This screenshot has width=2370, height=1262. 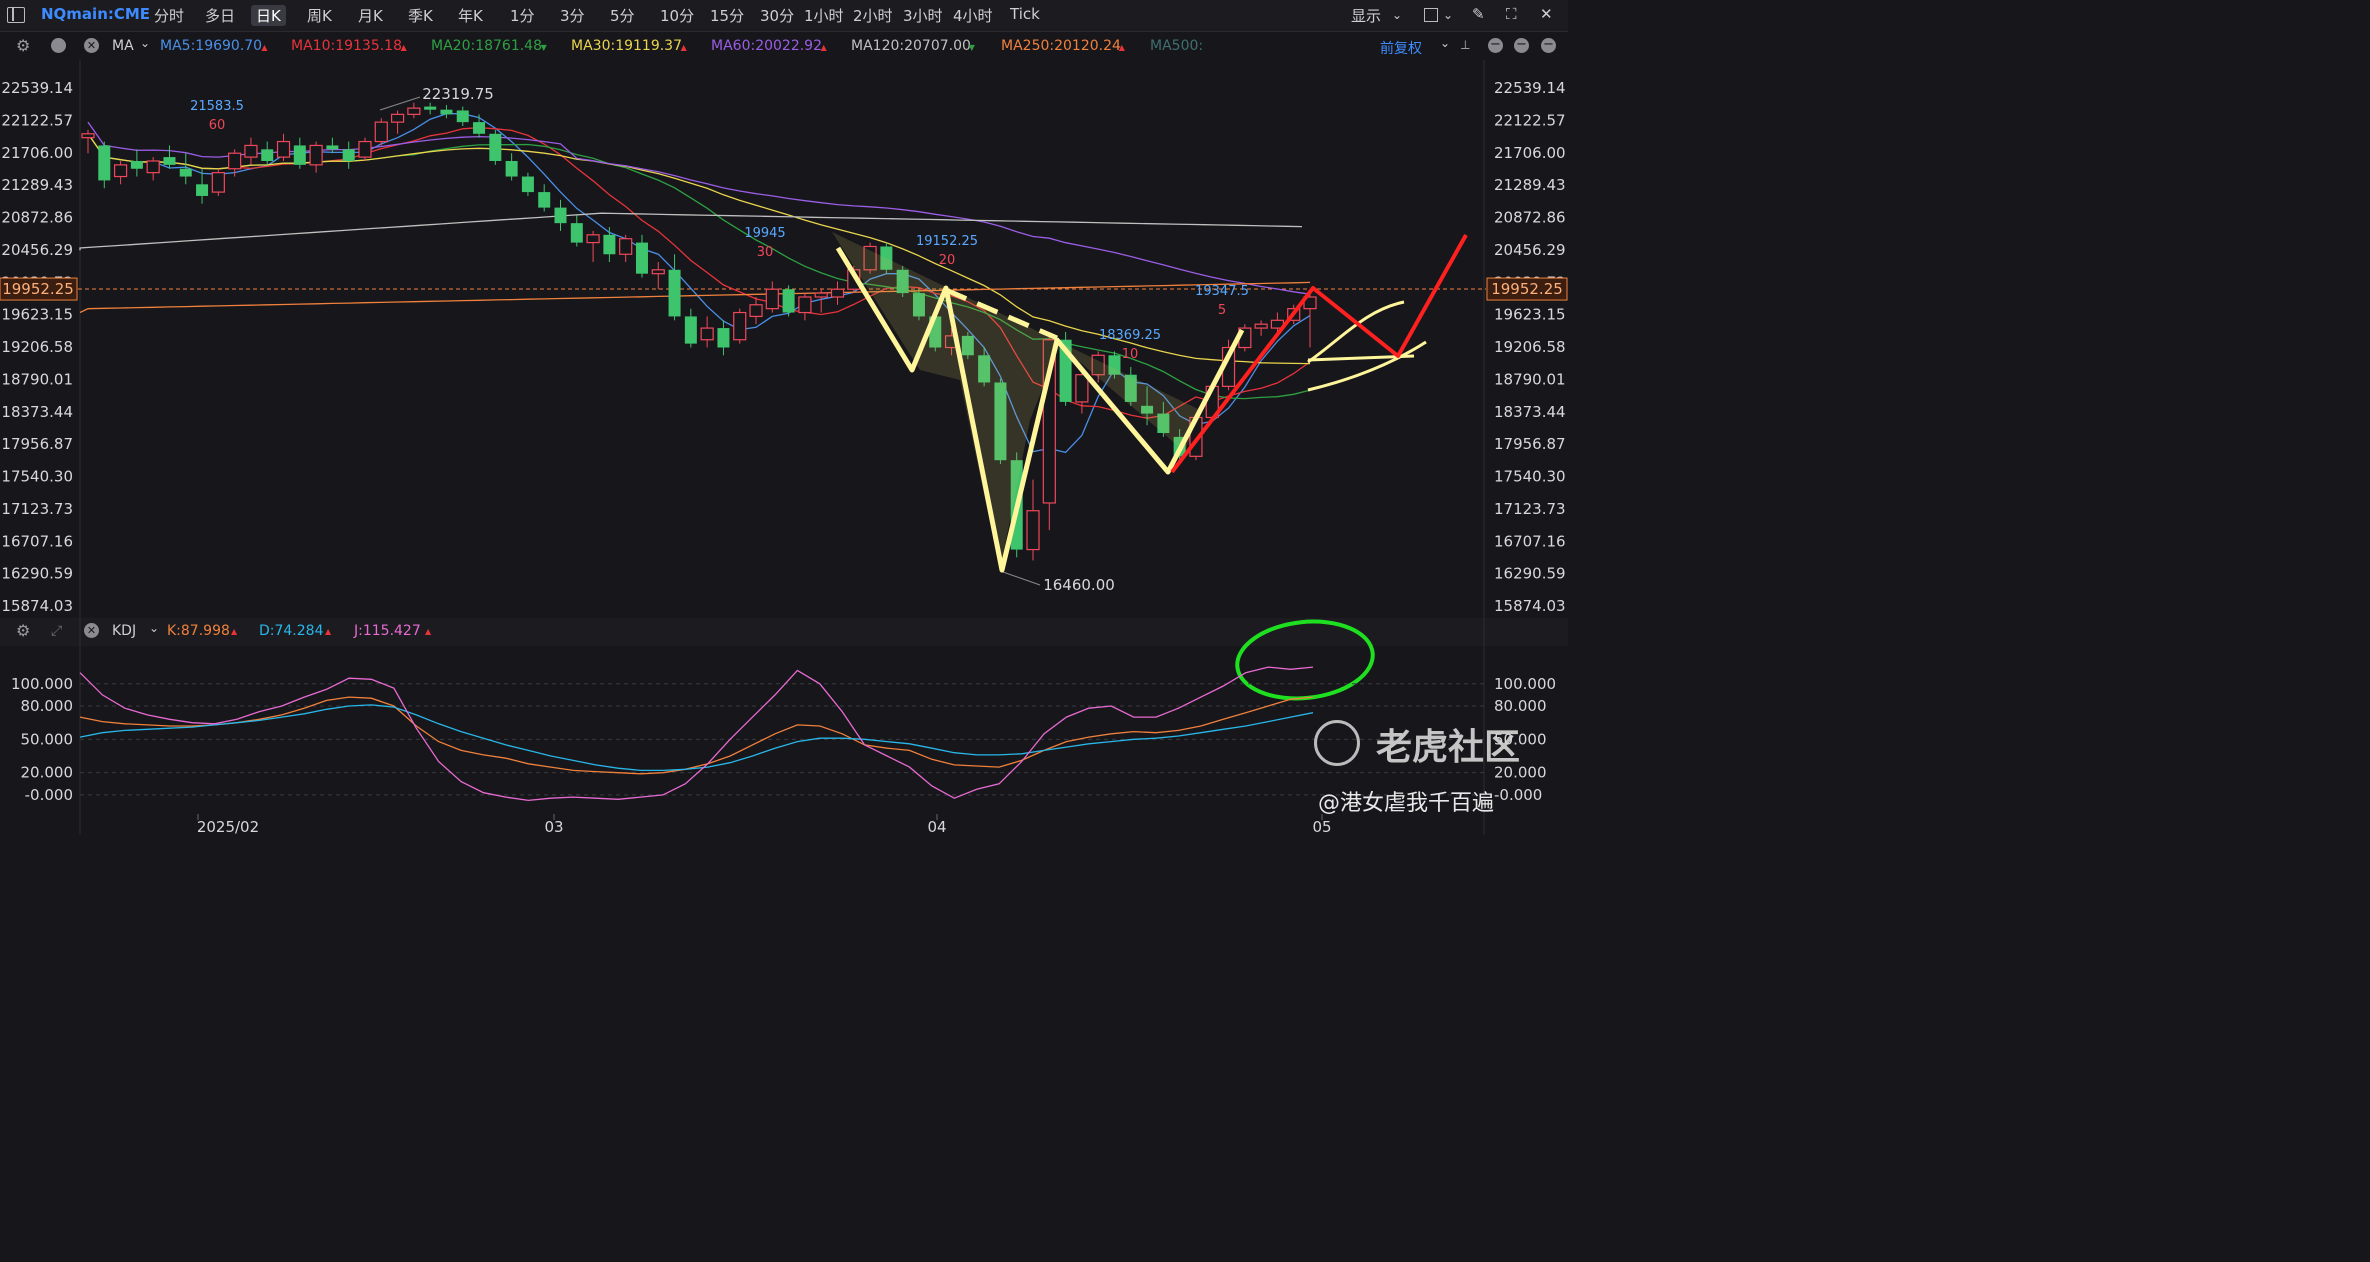 I want to click on period-tab-13: 1小时, so click(x=824, y=16).